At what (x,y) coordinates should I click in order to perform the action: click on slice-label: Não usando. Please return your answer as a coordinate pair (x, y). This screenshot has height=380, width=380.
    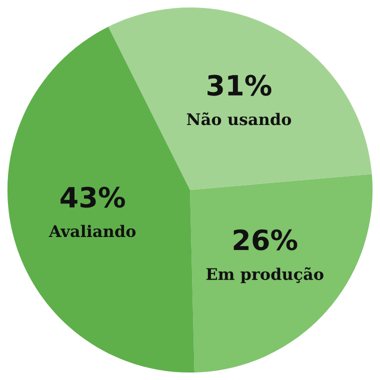
    Looking at the image, I should click on (239, 119).